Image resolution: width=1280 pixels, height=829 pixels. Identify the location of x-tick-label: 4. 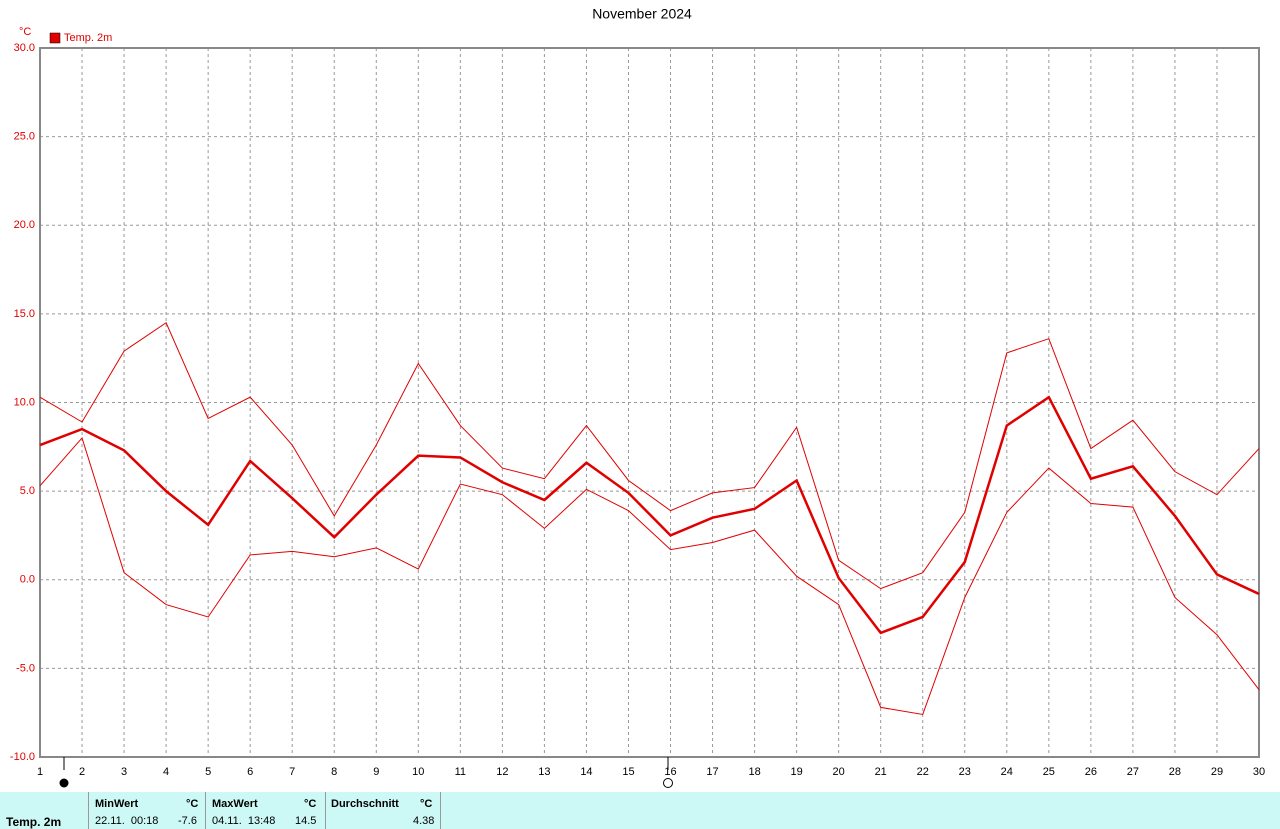
(166, 772).